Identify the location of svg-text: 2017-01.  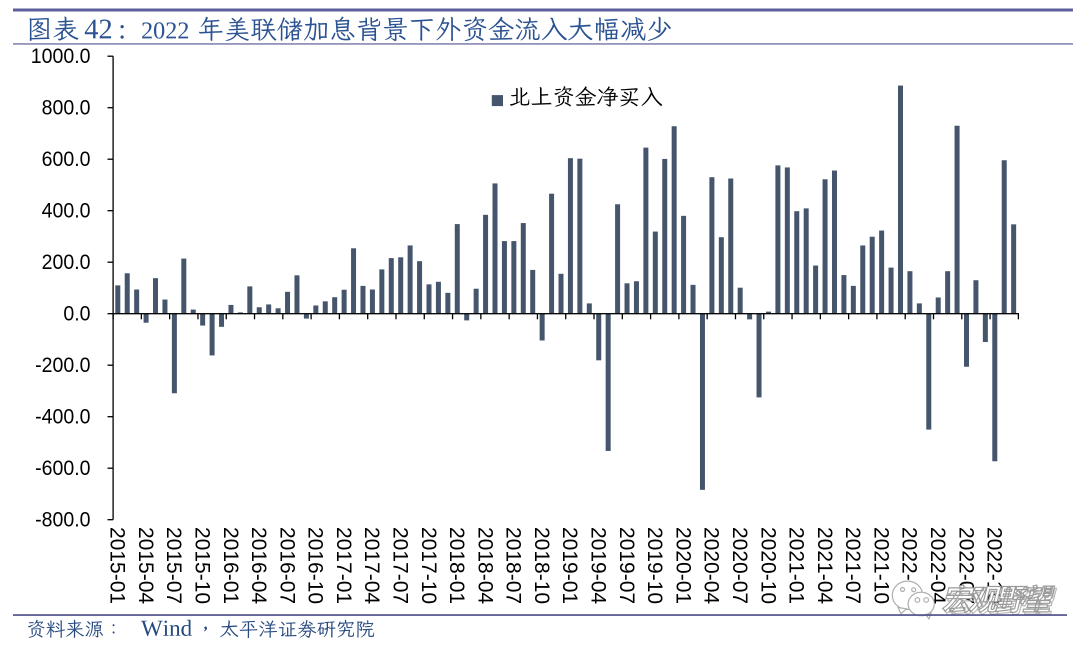
(343, 565).